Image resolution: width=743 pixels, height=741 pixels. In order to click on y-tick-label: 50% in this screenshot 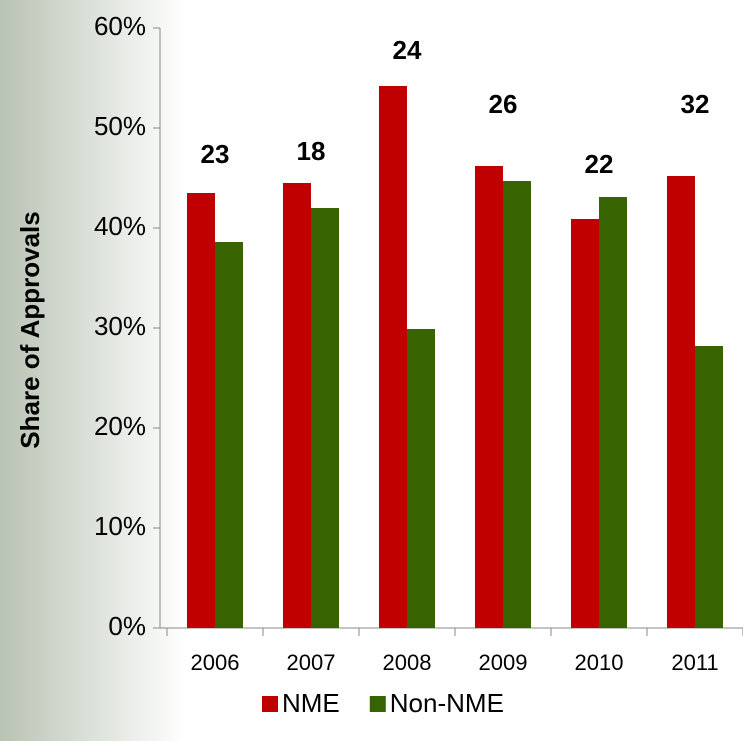, I will do `click(120, 126)`.